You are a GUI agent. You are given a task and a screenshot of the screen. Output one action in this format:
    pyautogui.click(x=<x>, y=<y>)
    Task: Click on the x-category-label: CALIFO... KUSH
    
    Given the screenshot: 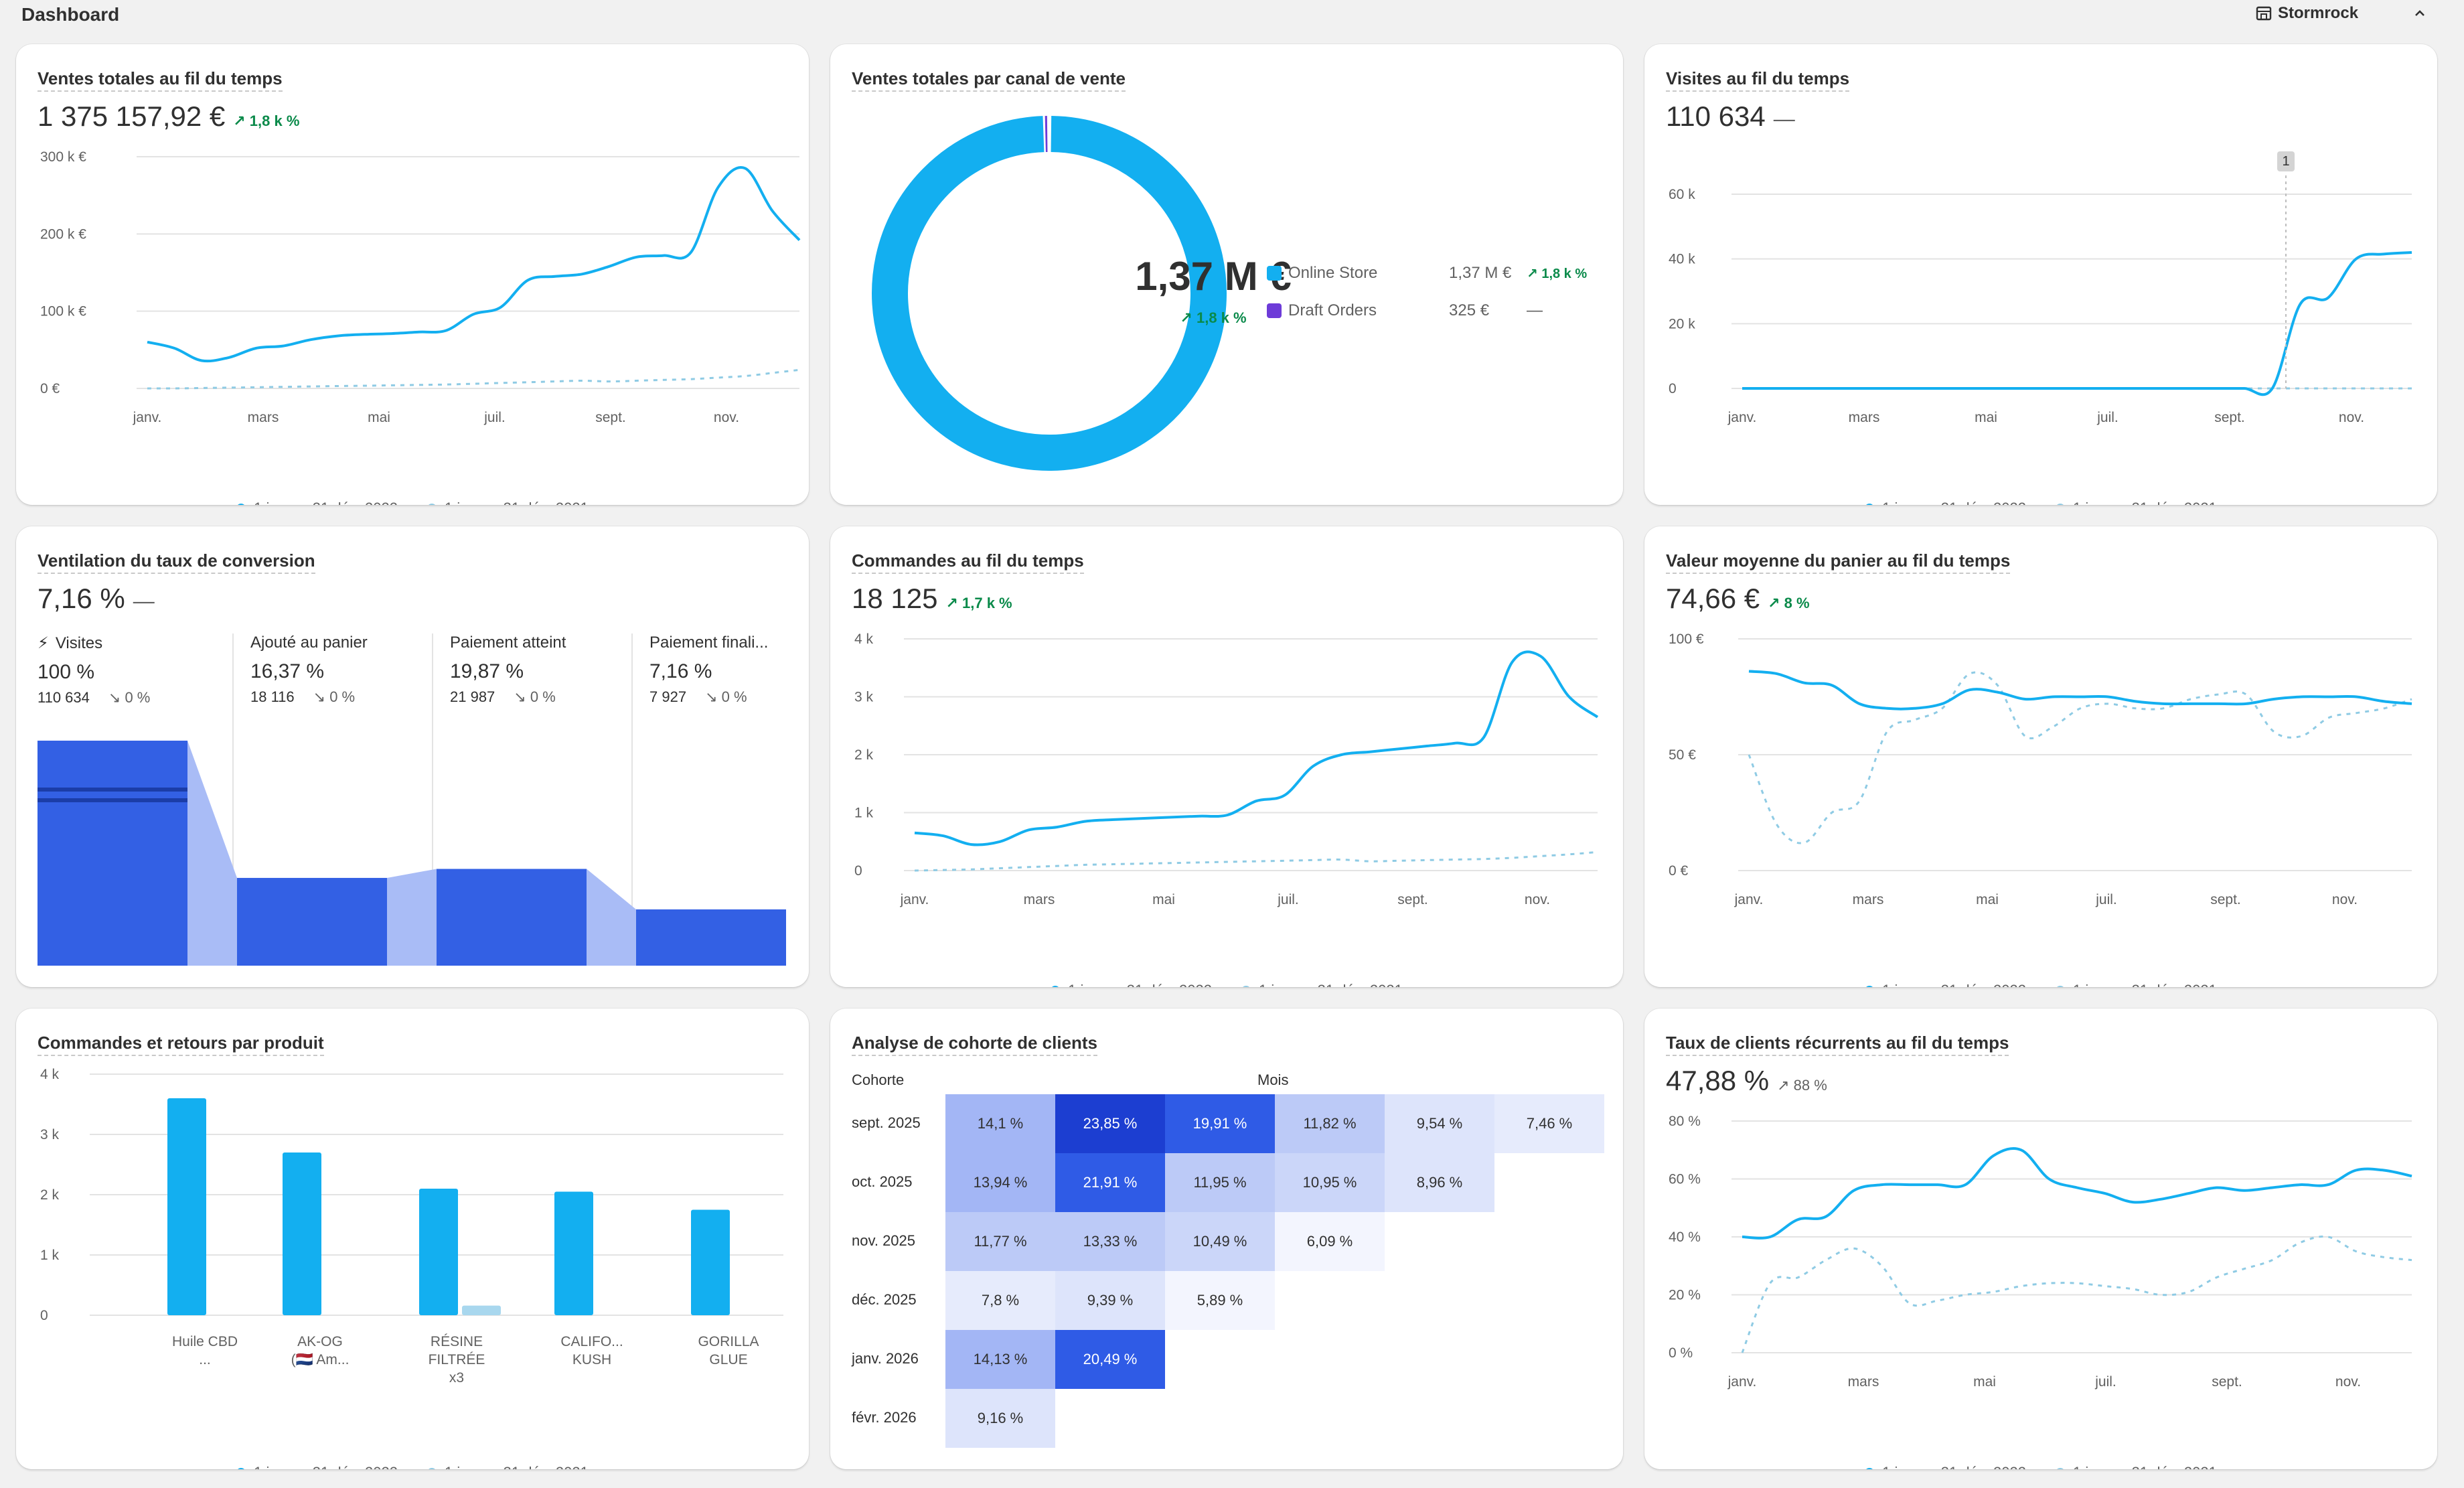 What is the action you would take?
    pyautogui.click(x=591, y=1350)
    